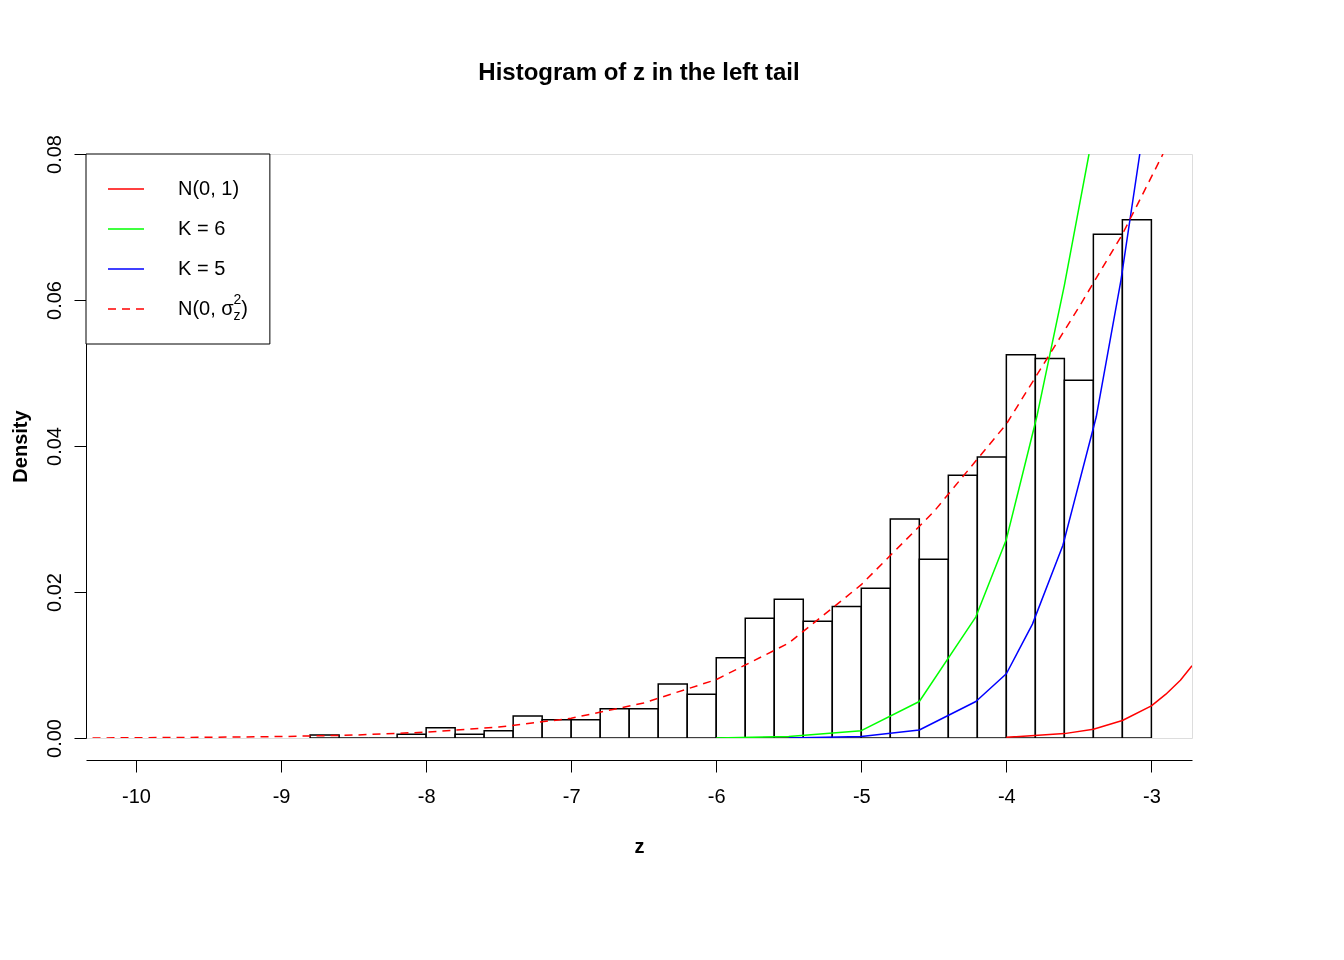 This screenshot has width=1344, height=960. I want to click on y-tick-label: 0.08, so click(53, 154).